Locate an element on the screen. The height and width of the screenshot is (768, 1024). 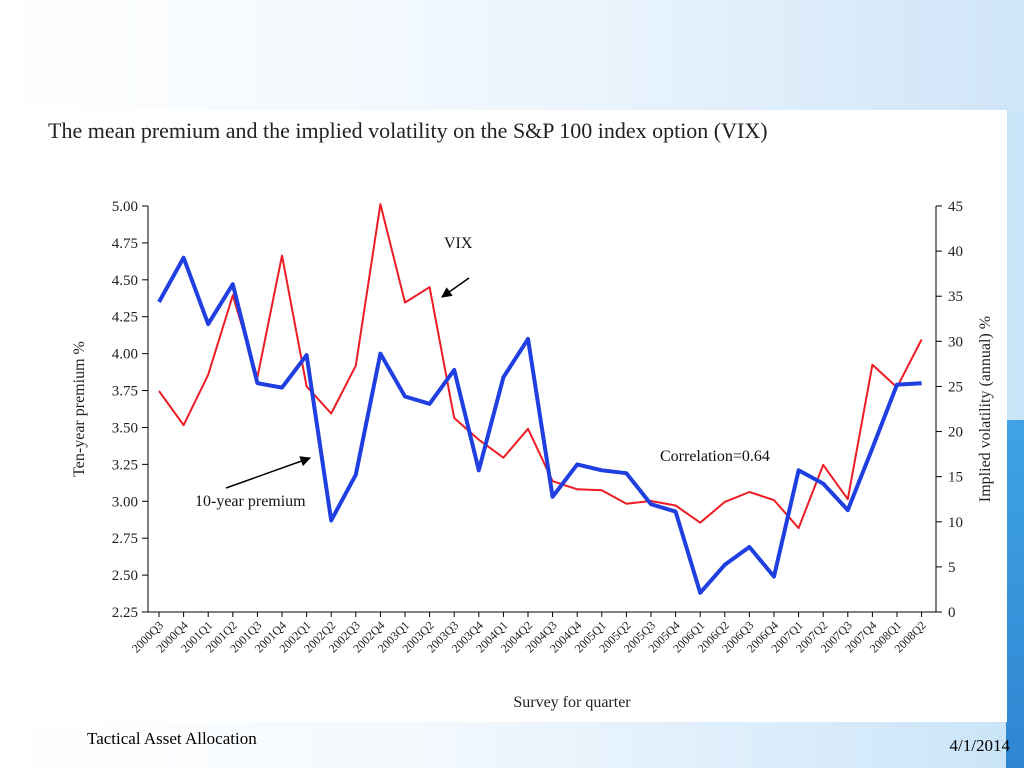
left-y-tick-label: 3.75 is located at coordinates (125, 392).